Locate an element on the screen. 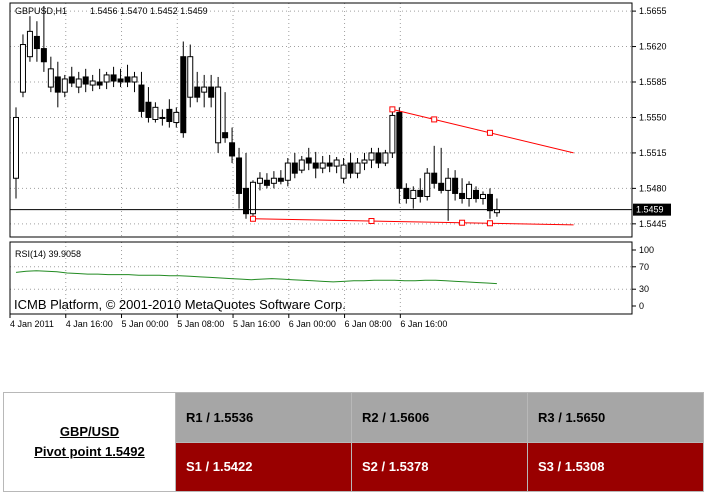 The width and height of the screenshot is (708, 495). trendline-support is located at coordinates (413, 222).